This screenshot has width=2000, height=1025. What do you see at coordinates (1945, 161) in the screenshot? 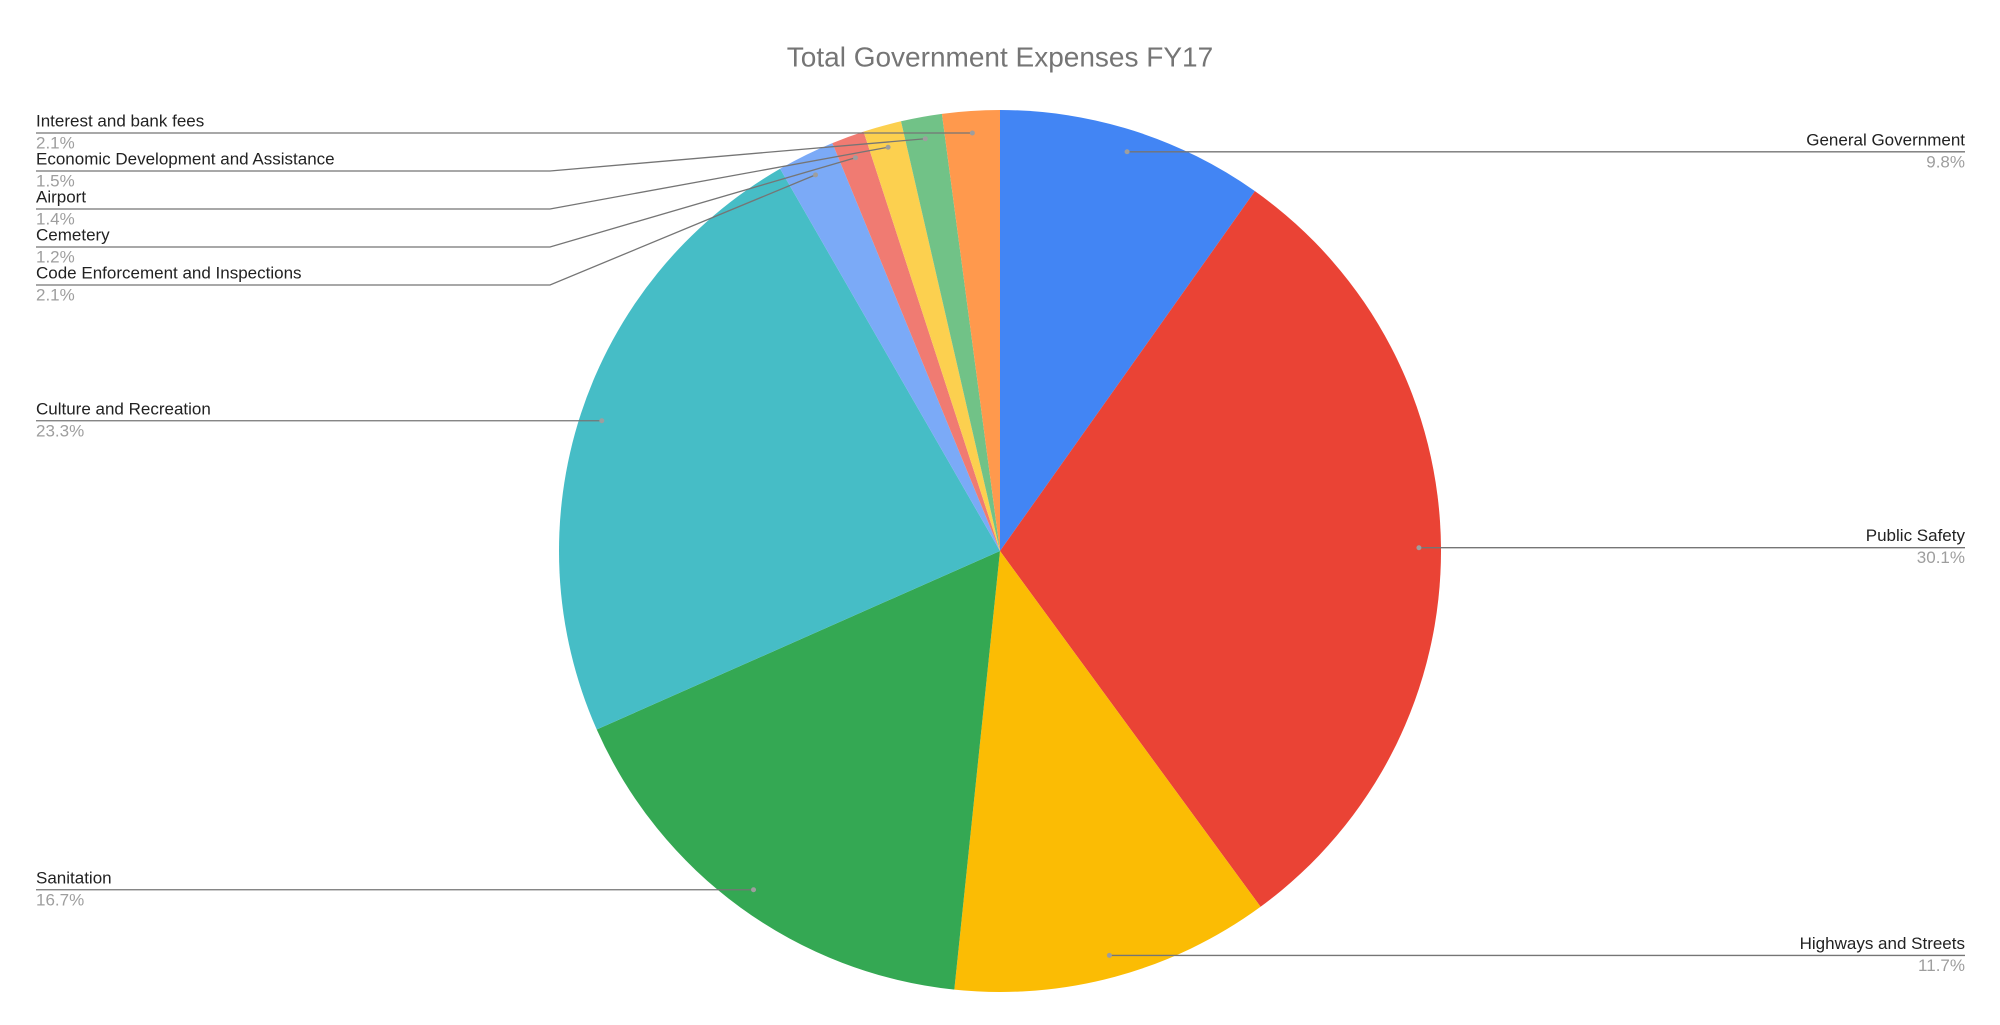
I see `slice-value-label: 9.8%` at bounding box center [1945, 161].